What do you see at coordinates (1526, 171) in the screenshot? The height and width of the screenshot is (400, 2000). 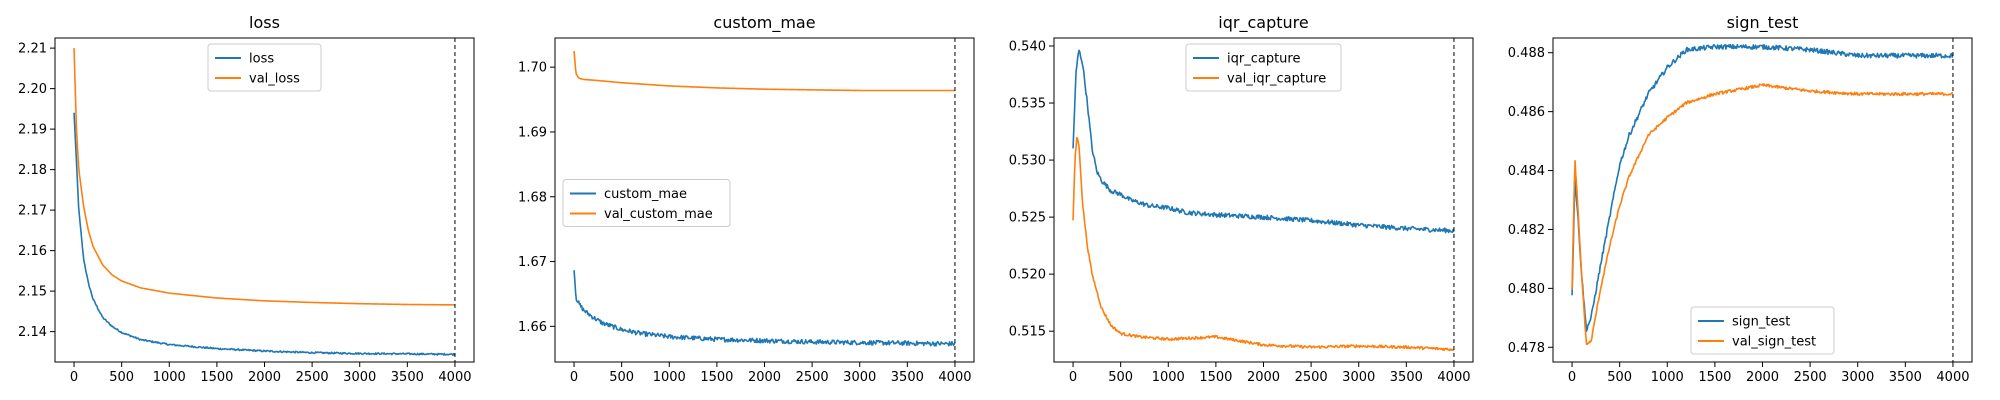 I see `y-tick-label: 0.484` at bounding box center [1526, 171].